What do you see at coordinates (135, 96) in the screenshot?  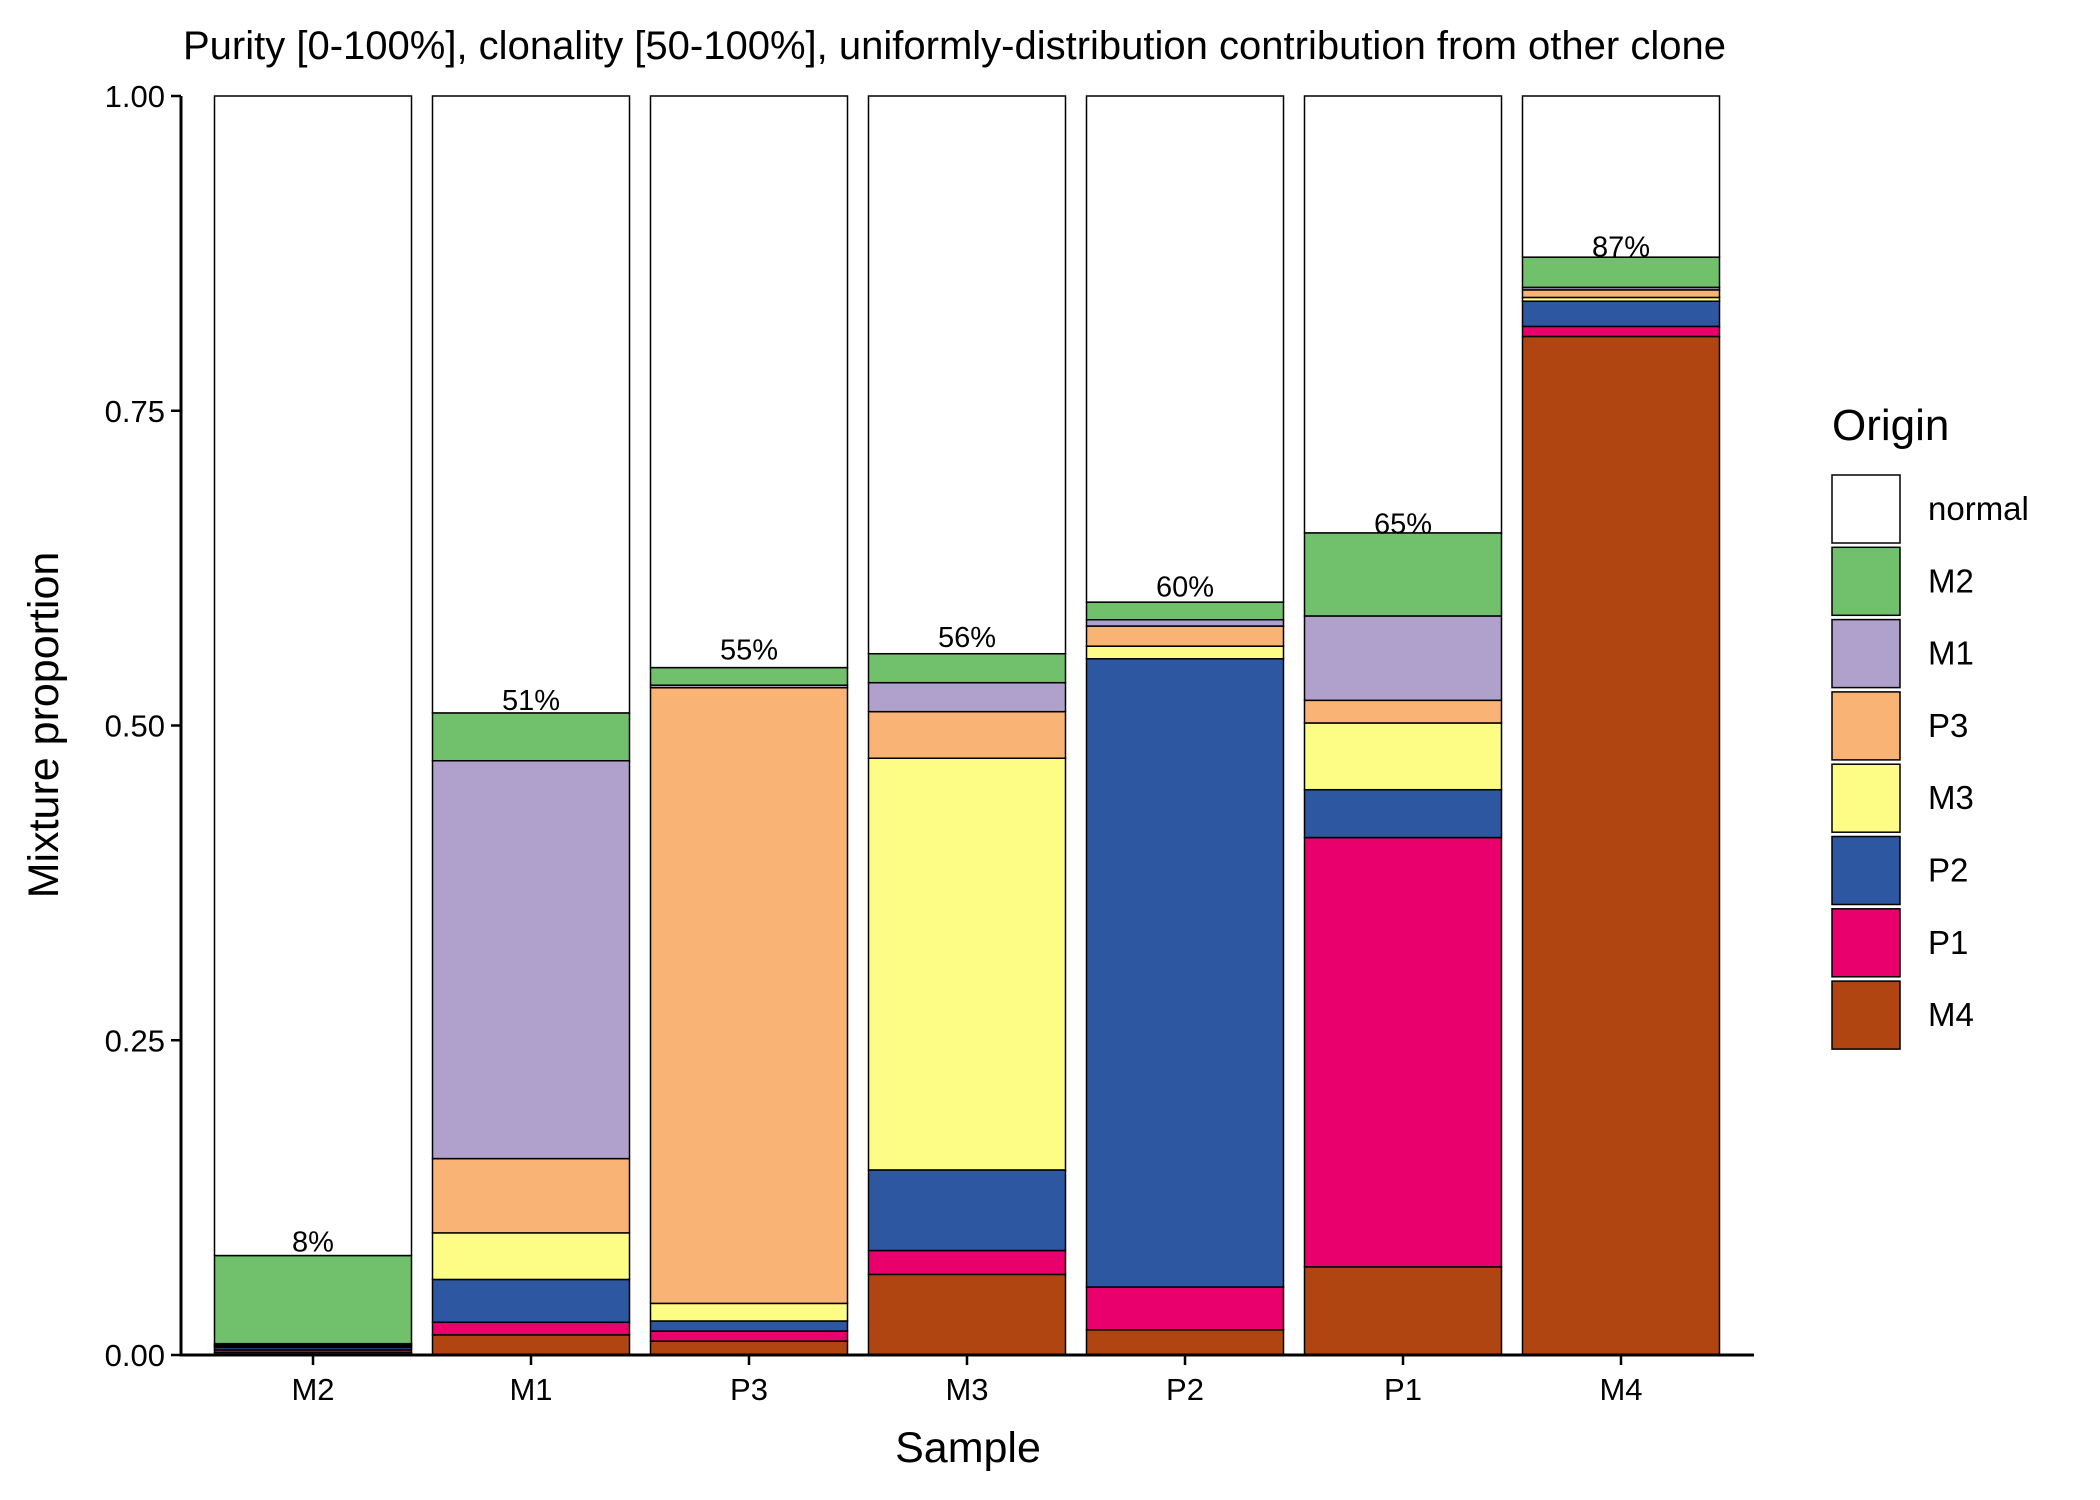 I see `y-tick-label: 1.00` at bounding box center [135, 96].